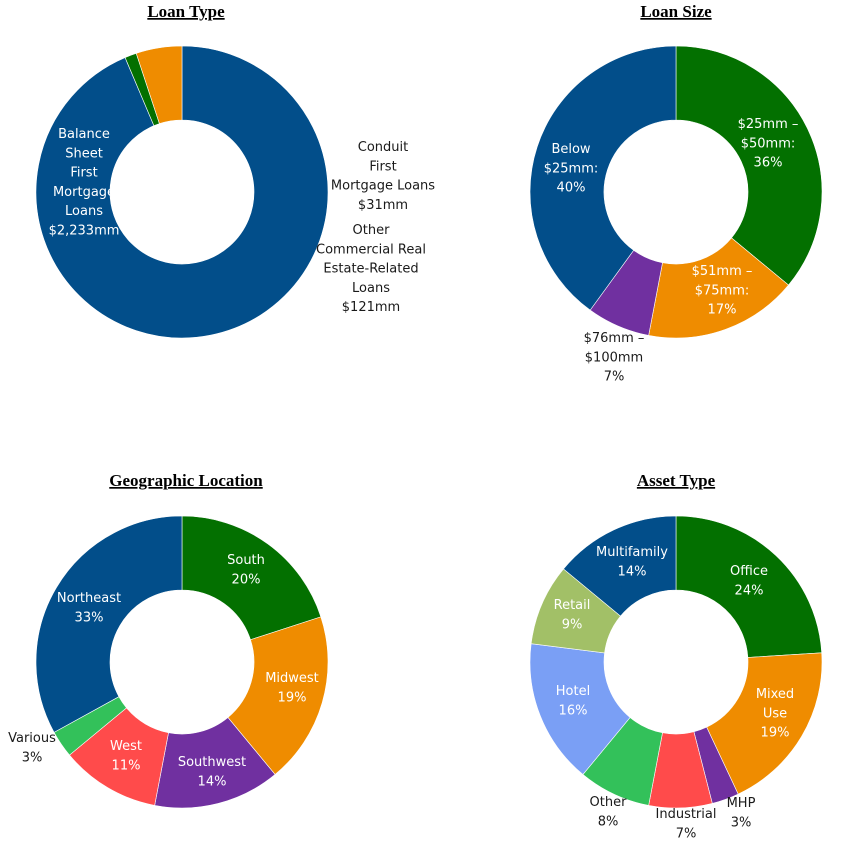 This screenshot has width=855, height=845. Describe the element at coordinates (84, 231) in the screenshot. I see `data-label-line: $2,233mm` at that location.